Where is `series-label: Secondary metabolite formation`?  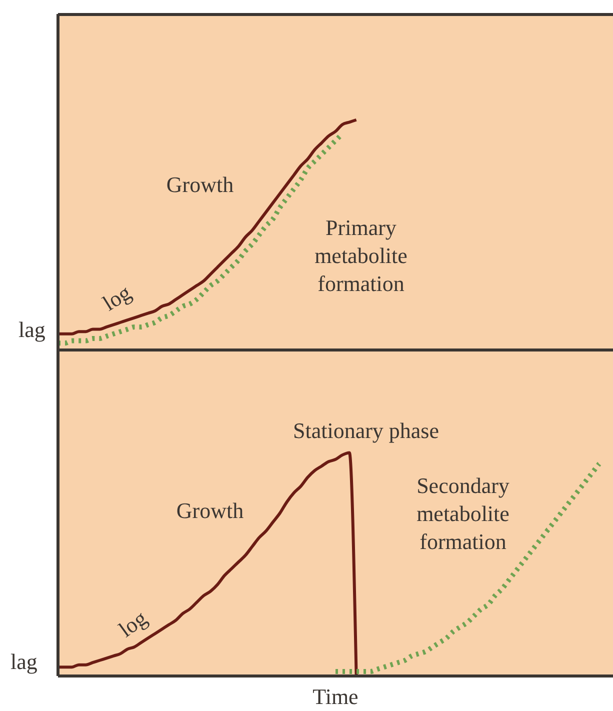 series-label: Secondary metabolite formation is located at coordinates (463, 514).